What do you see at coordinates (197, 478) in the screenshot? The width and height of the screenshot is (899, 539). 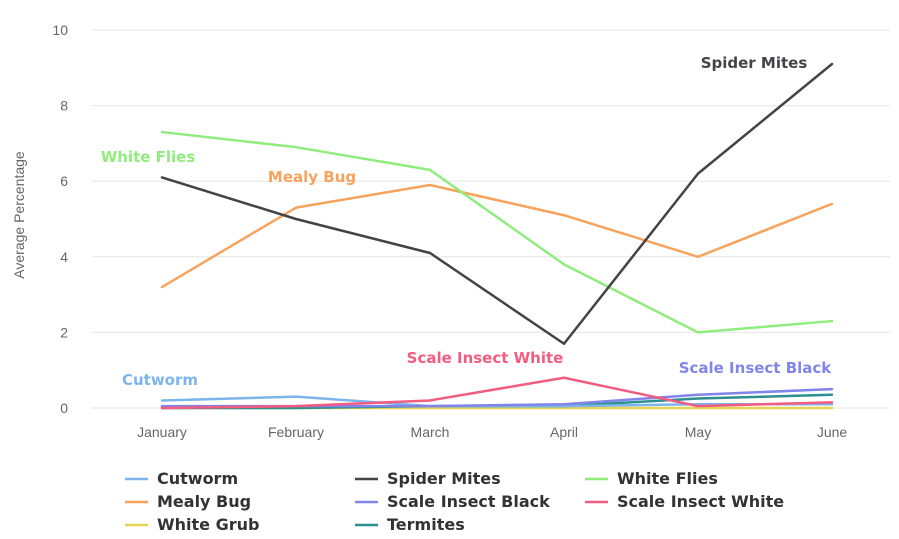 I see `legend-label: Cutworm` at bounding box center [197, 478].